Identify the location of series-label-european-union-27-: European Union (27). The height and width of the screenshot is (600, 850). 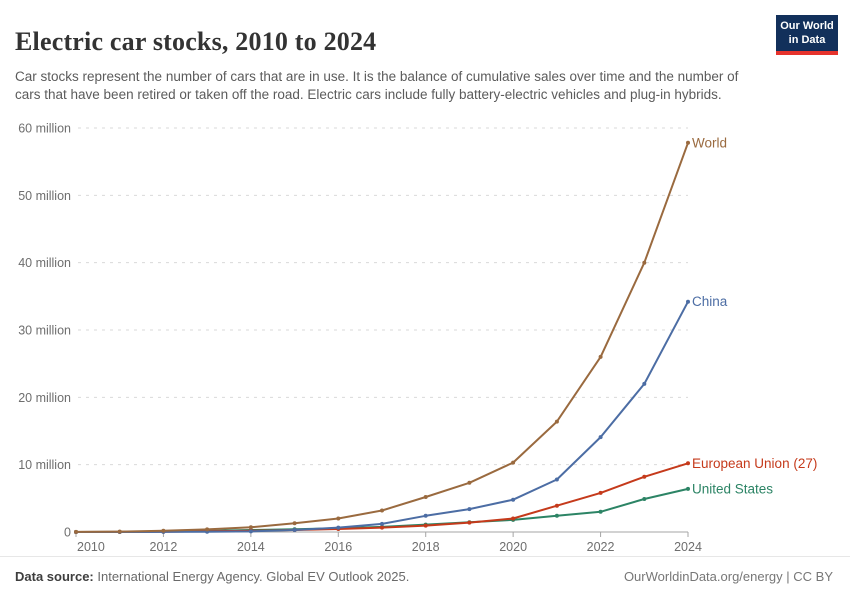
(754, 463).